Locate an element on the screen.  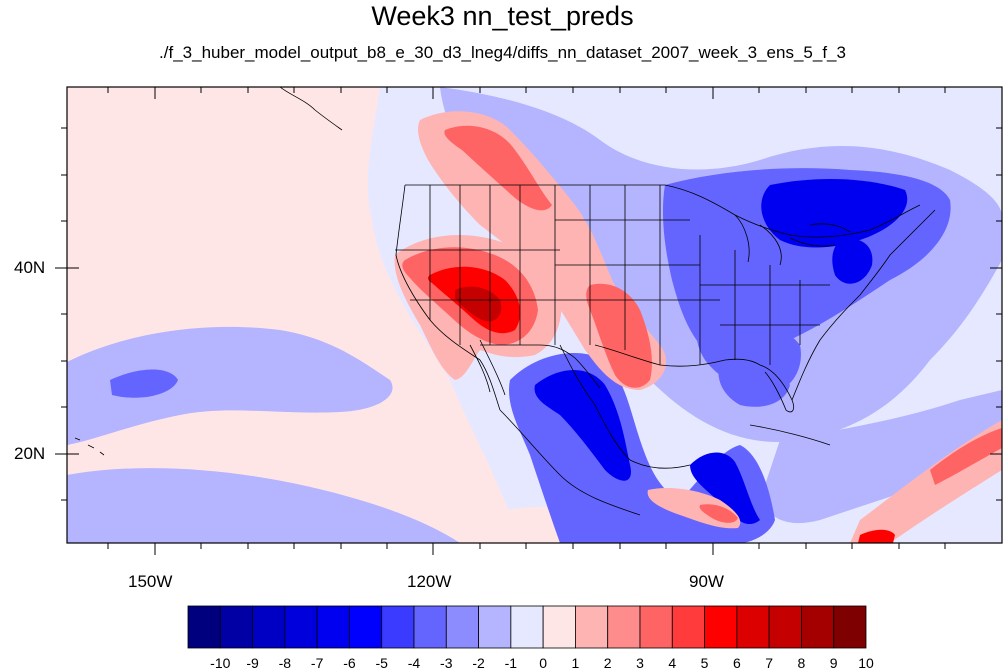
colorbar-tick-label: -3 is located at coordinates (446, 663).